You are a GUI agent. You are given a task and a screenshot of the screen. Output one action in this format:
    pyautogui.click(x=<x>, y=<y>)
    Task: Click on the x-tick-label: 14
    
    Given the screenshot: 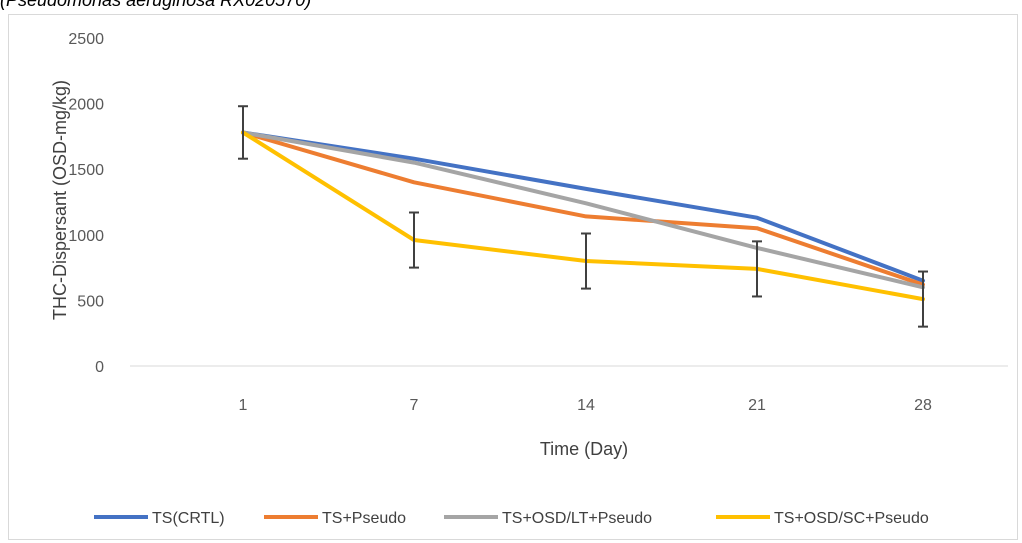 What is the action you would take?
    pyautogui.click(x=586, y=405)
    